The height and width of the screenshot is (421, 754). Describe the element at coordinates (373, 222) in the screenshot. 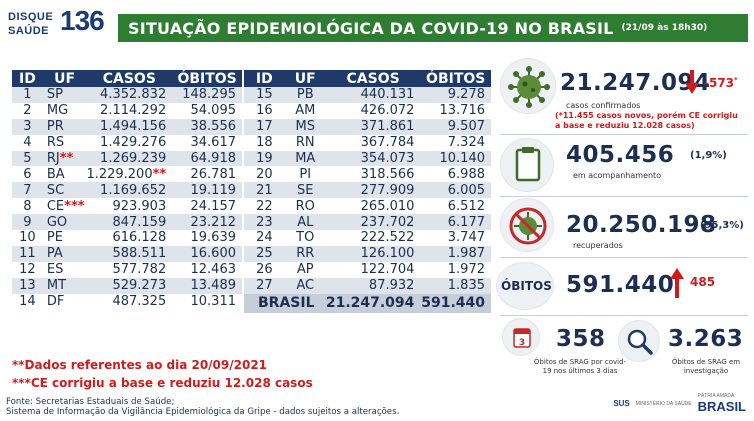

I see `cell-casos: 237.702` at that location.